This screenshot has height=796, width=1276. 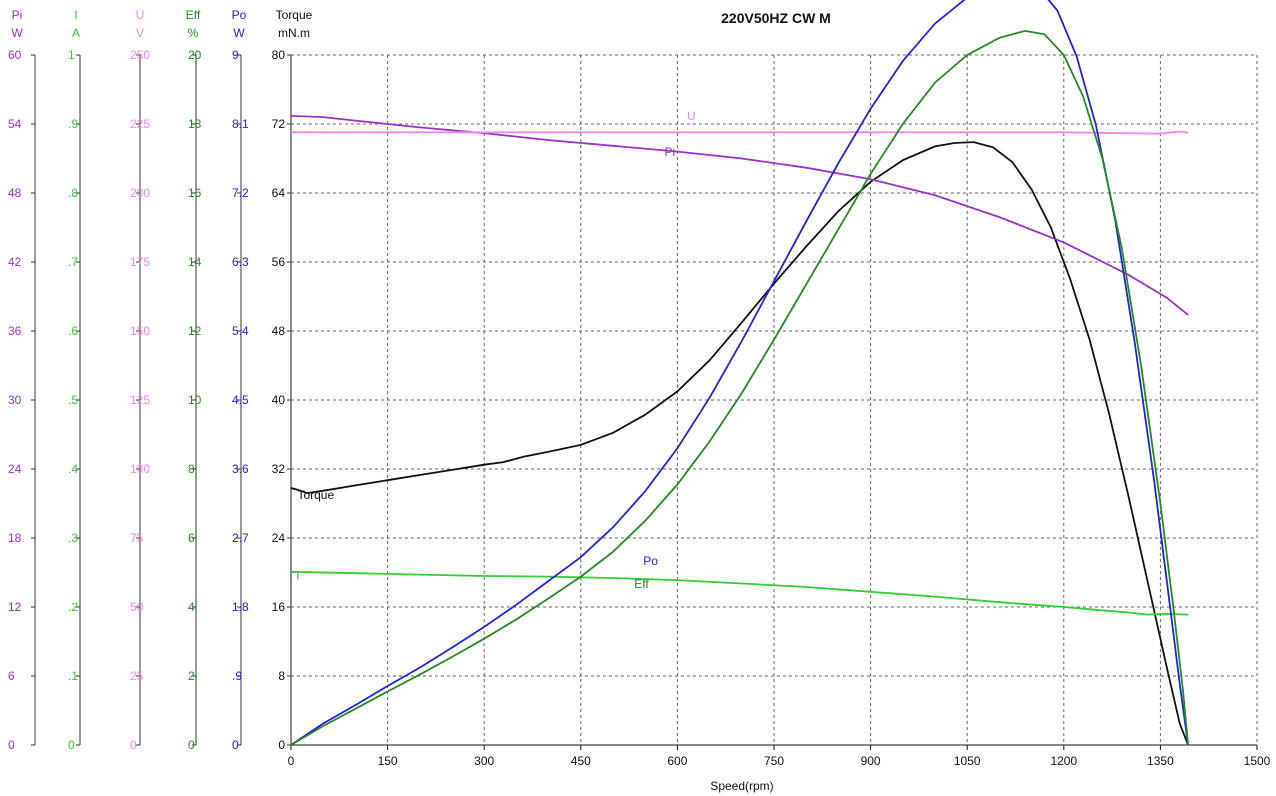 I want to click on axis-unit-i: A, so click(x=76, y=33).